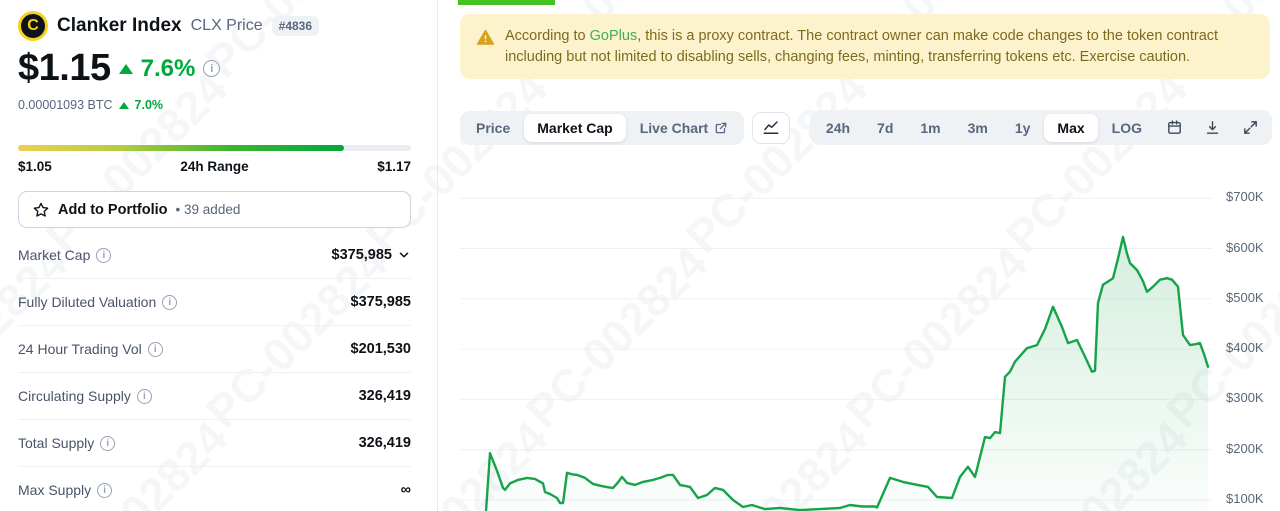 The image size is (1280, 511). Describe the element at coordinates (55, 490) in the screenshot. I see `stat-label: Max Supply` at that location.